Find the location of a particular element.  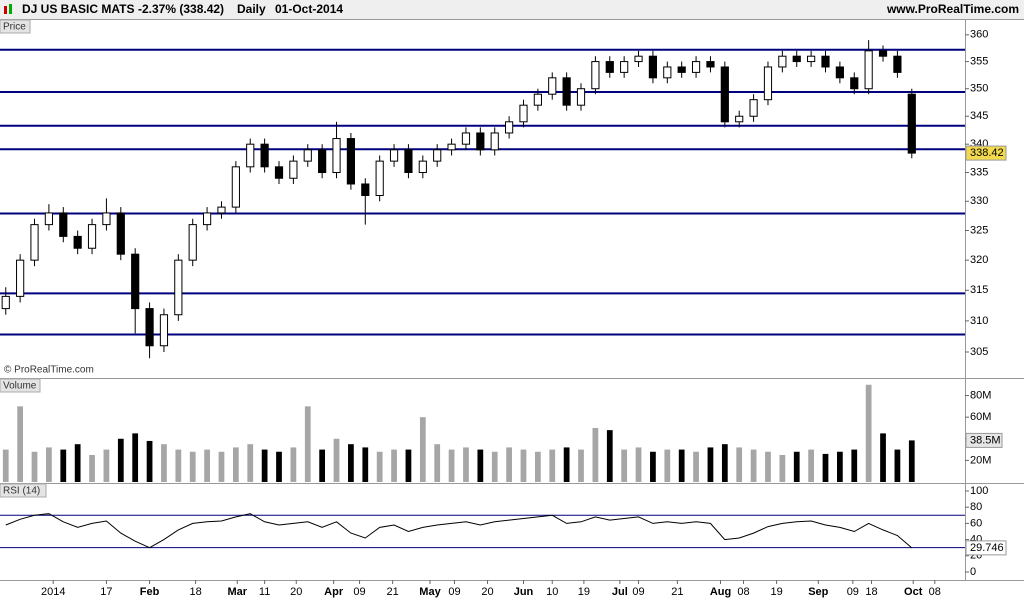

x-tick-label: 20 is located at coordinates (296, 592).